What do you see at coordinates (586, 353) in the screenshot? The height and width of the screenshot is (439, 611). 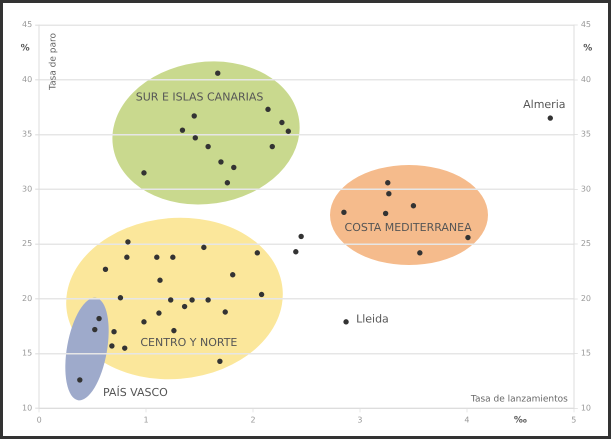 I see `y-tick-label: 15` at bounding box center [586, 353].